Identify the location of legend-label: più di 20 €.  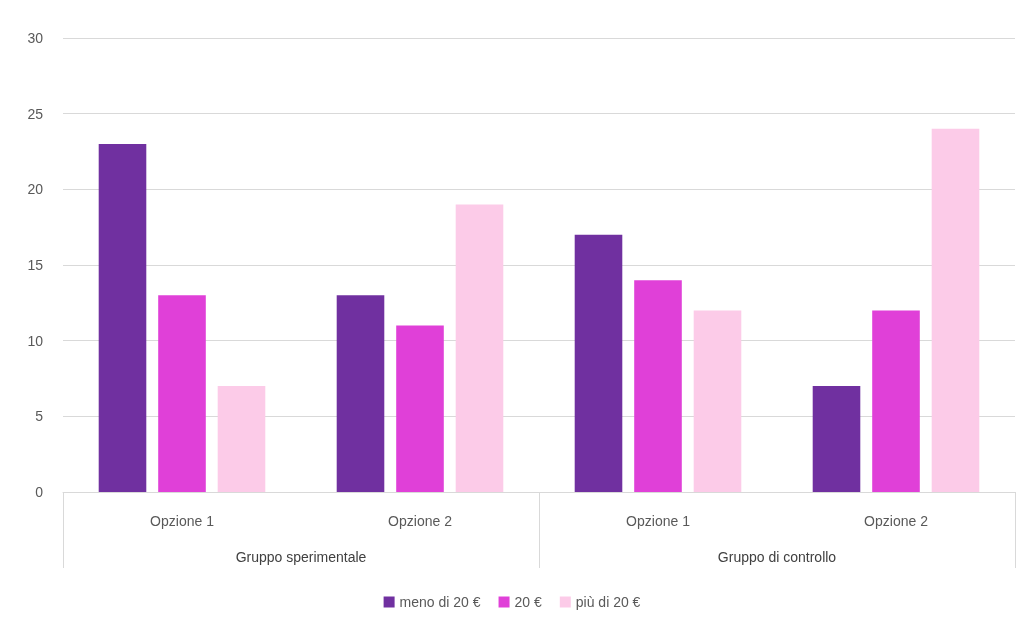
(608, 602).